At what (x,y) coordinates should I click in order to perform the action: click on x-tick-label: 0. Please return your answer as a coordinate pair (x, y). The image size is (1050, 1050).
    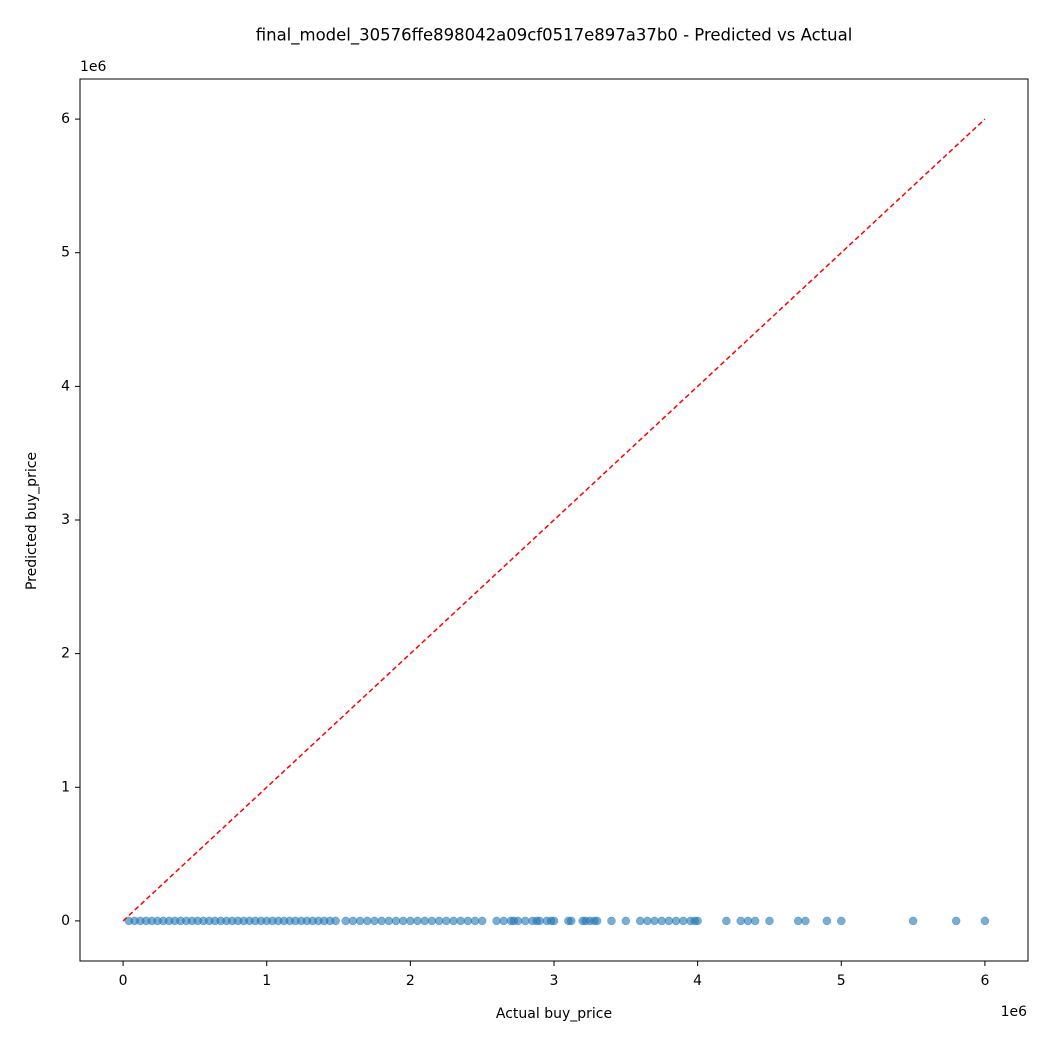
    Looking at the image, I should click on (123, 981).